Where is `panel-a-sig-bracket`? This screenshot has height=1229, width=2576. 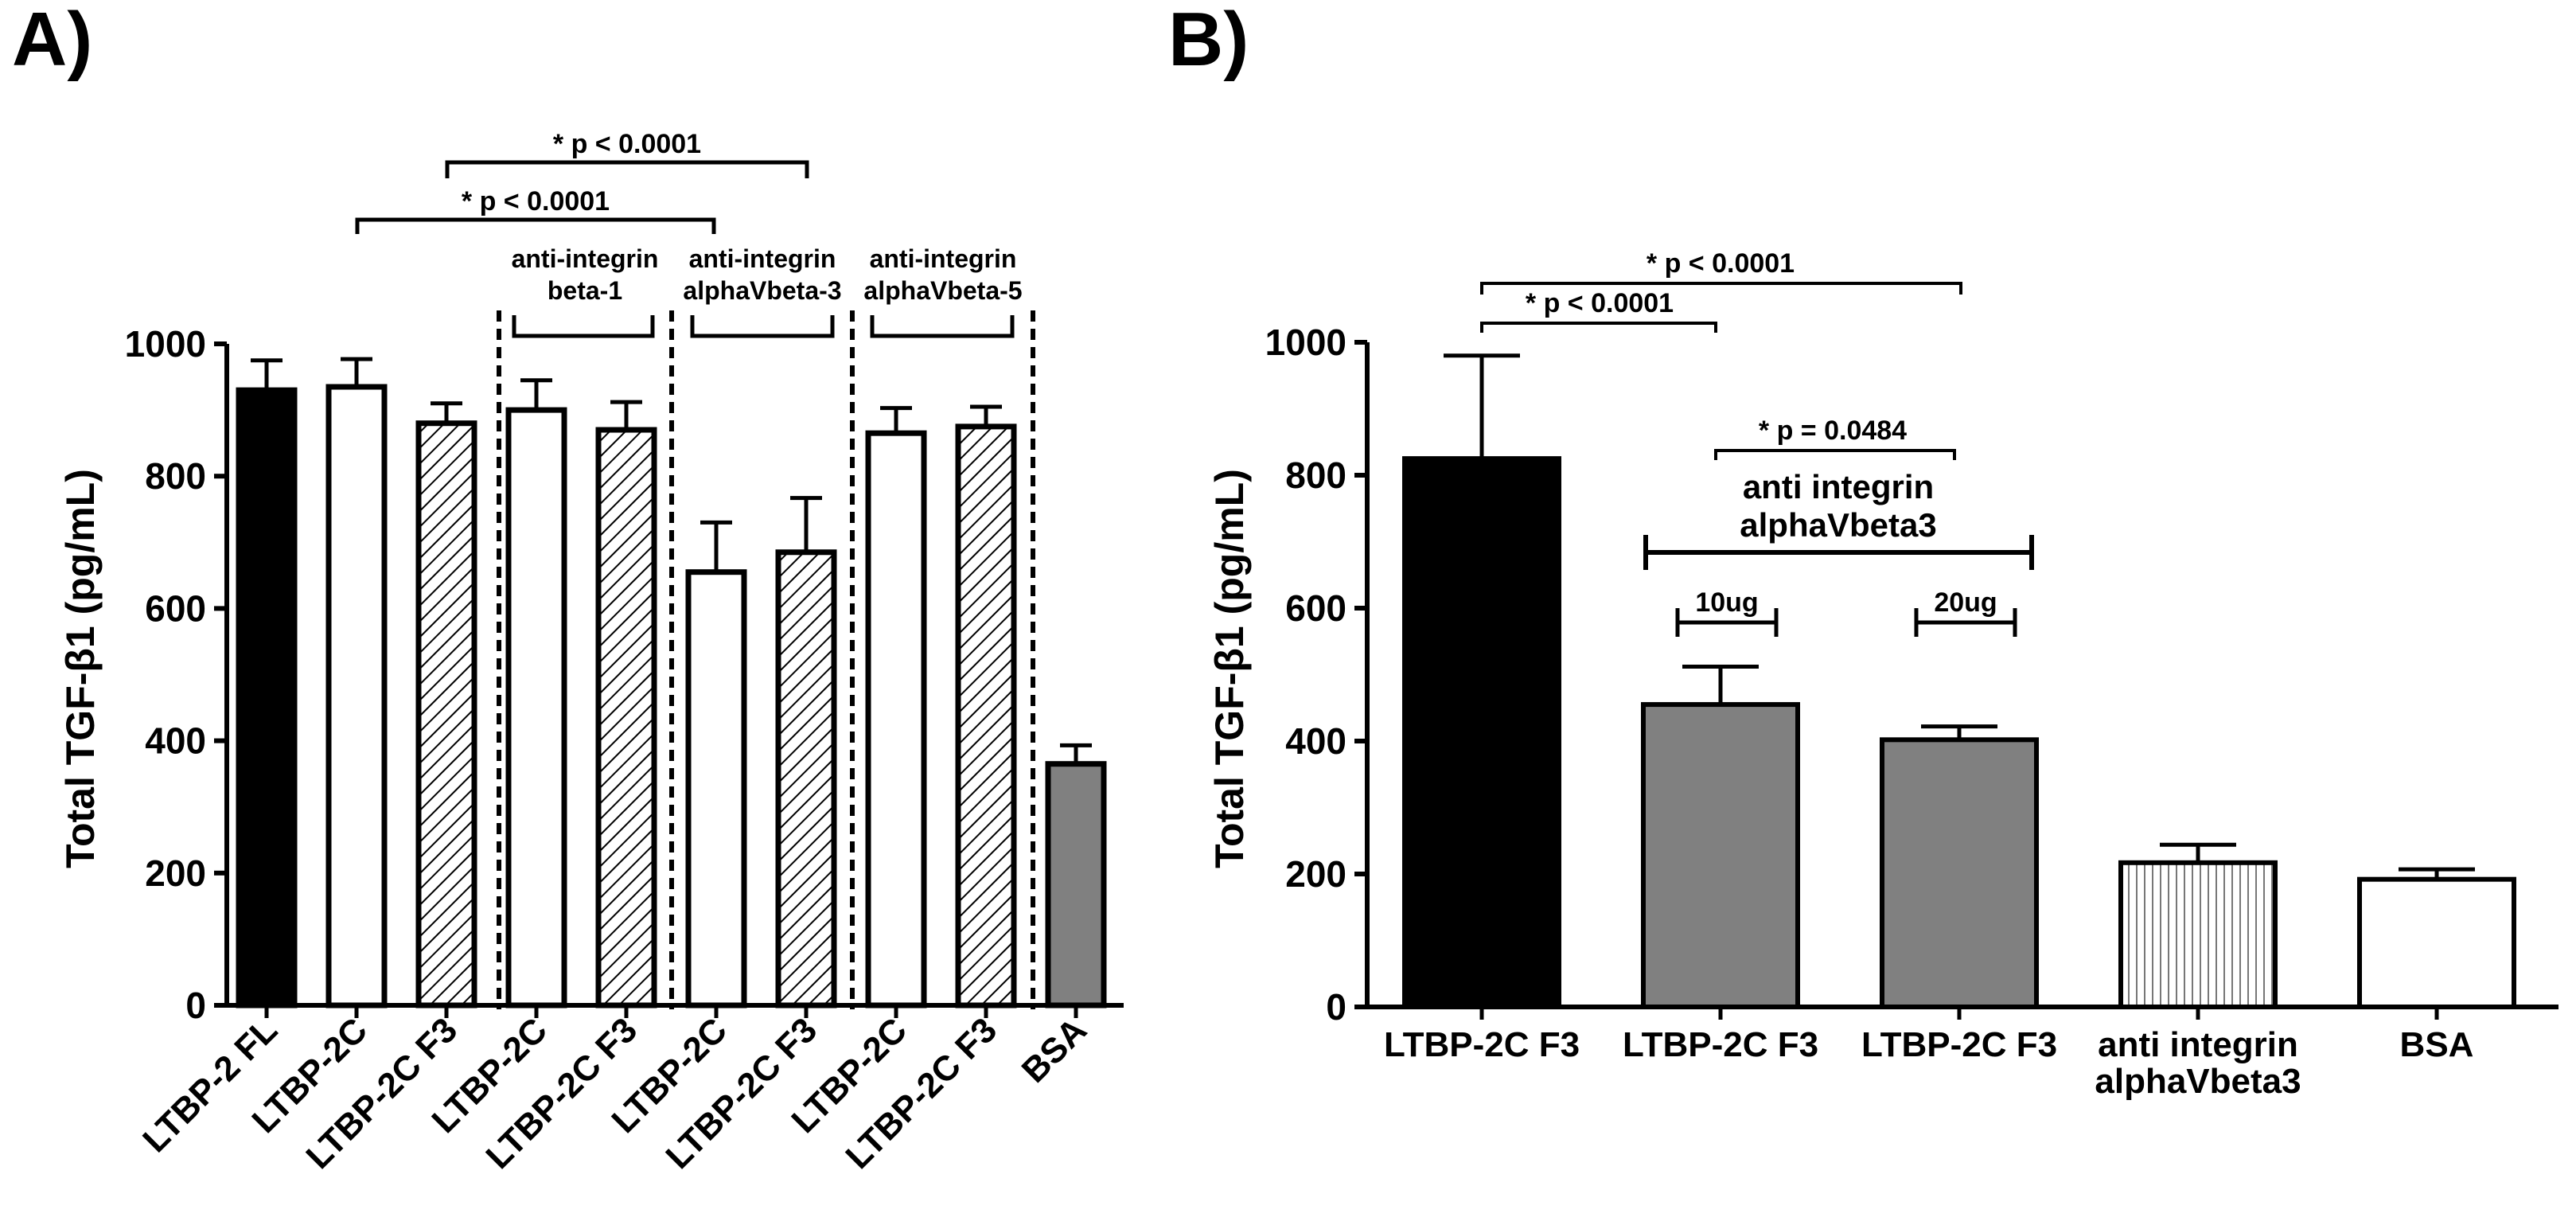
panel-a-sig-bracket is located at coordinates (582, 197).